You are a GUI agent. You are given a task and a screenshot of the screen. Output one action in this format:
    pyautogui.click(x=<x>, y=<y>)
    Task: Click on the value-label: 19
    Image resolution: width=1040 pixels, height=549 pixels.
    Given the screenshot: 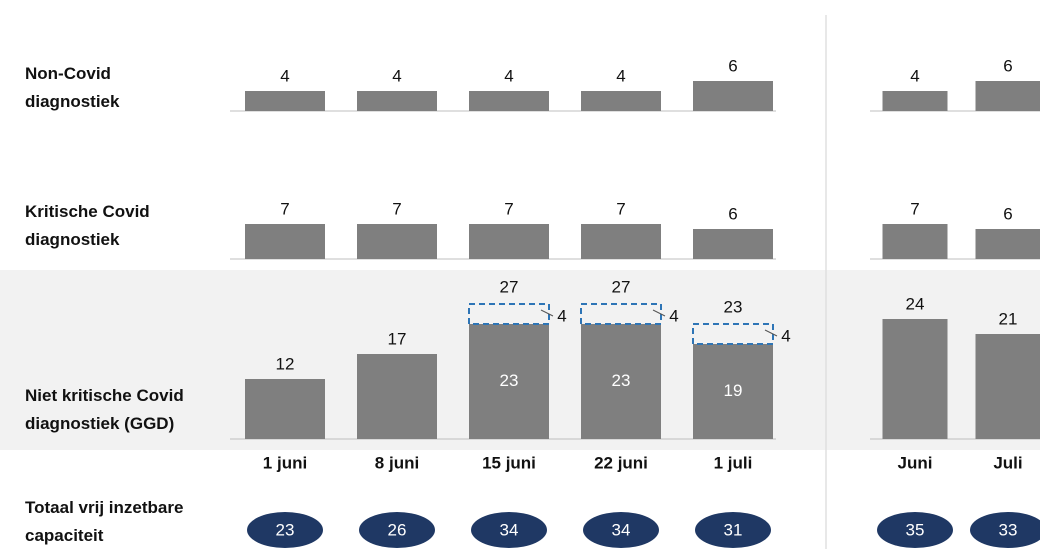 What is the action you would take?
    pyautogui.click(x=733, y=390)
    